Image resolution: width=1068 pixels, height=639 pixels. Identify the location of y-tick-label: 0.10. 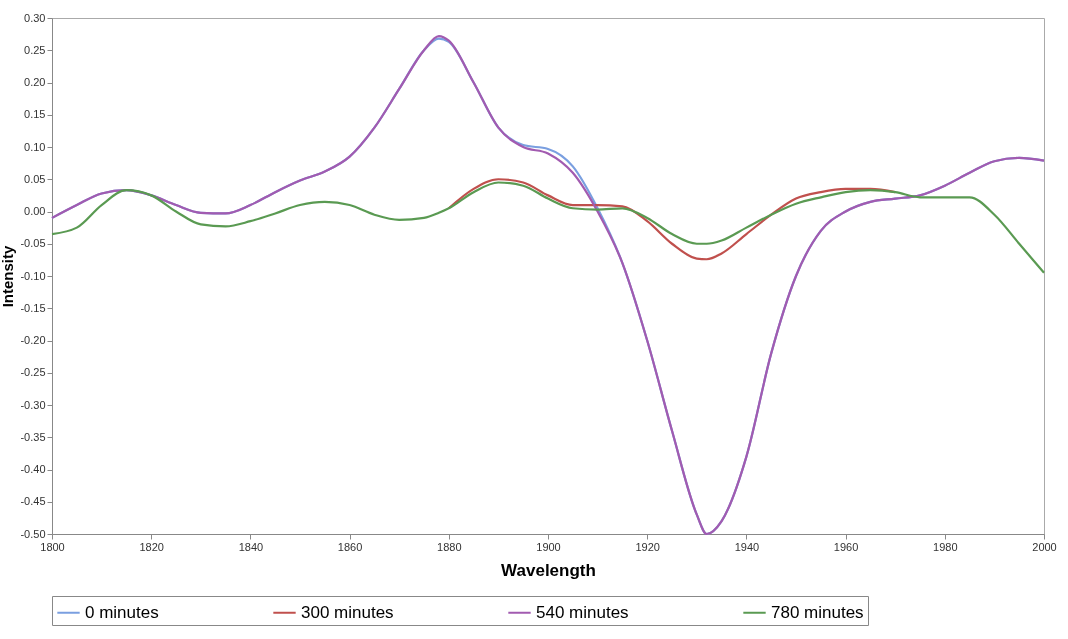
(35, 146).